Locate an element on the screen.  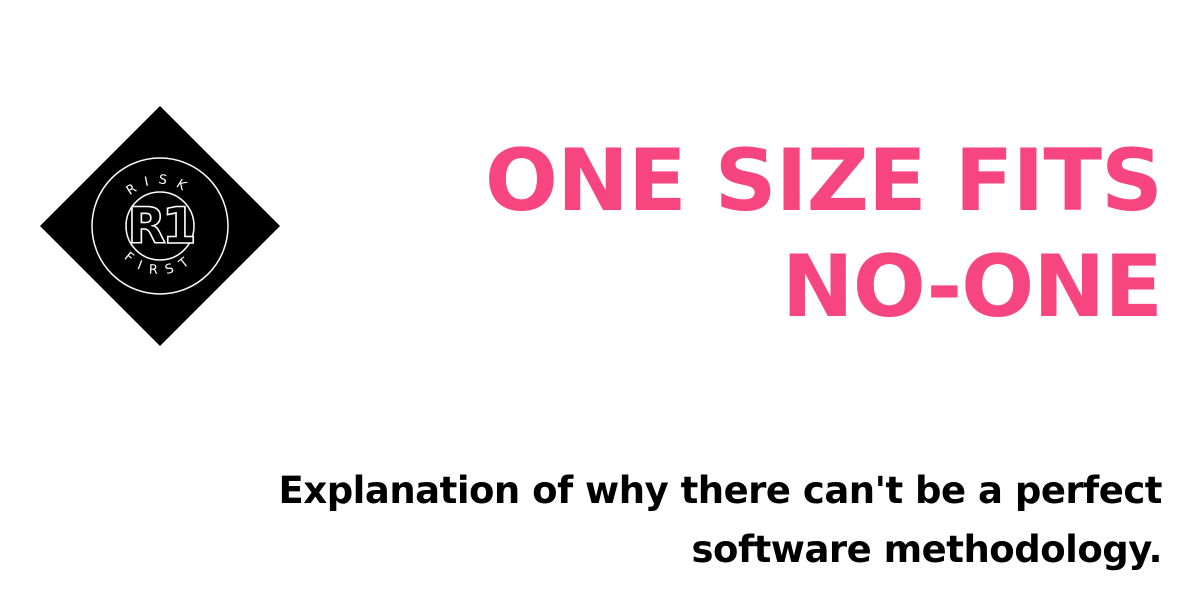
title-line-1: ONE SIZE FITS is located at coordinates (823, 181).